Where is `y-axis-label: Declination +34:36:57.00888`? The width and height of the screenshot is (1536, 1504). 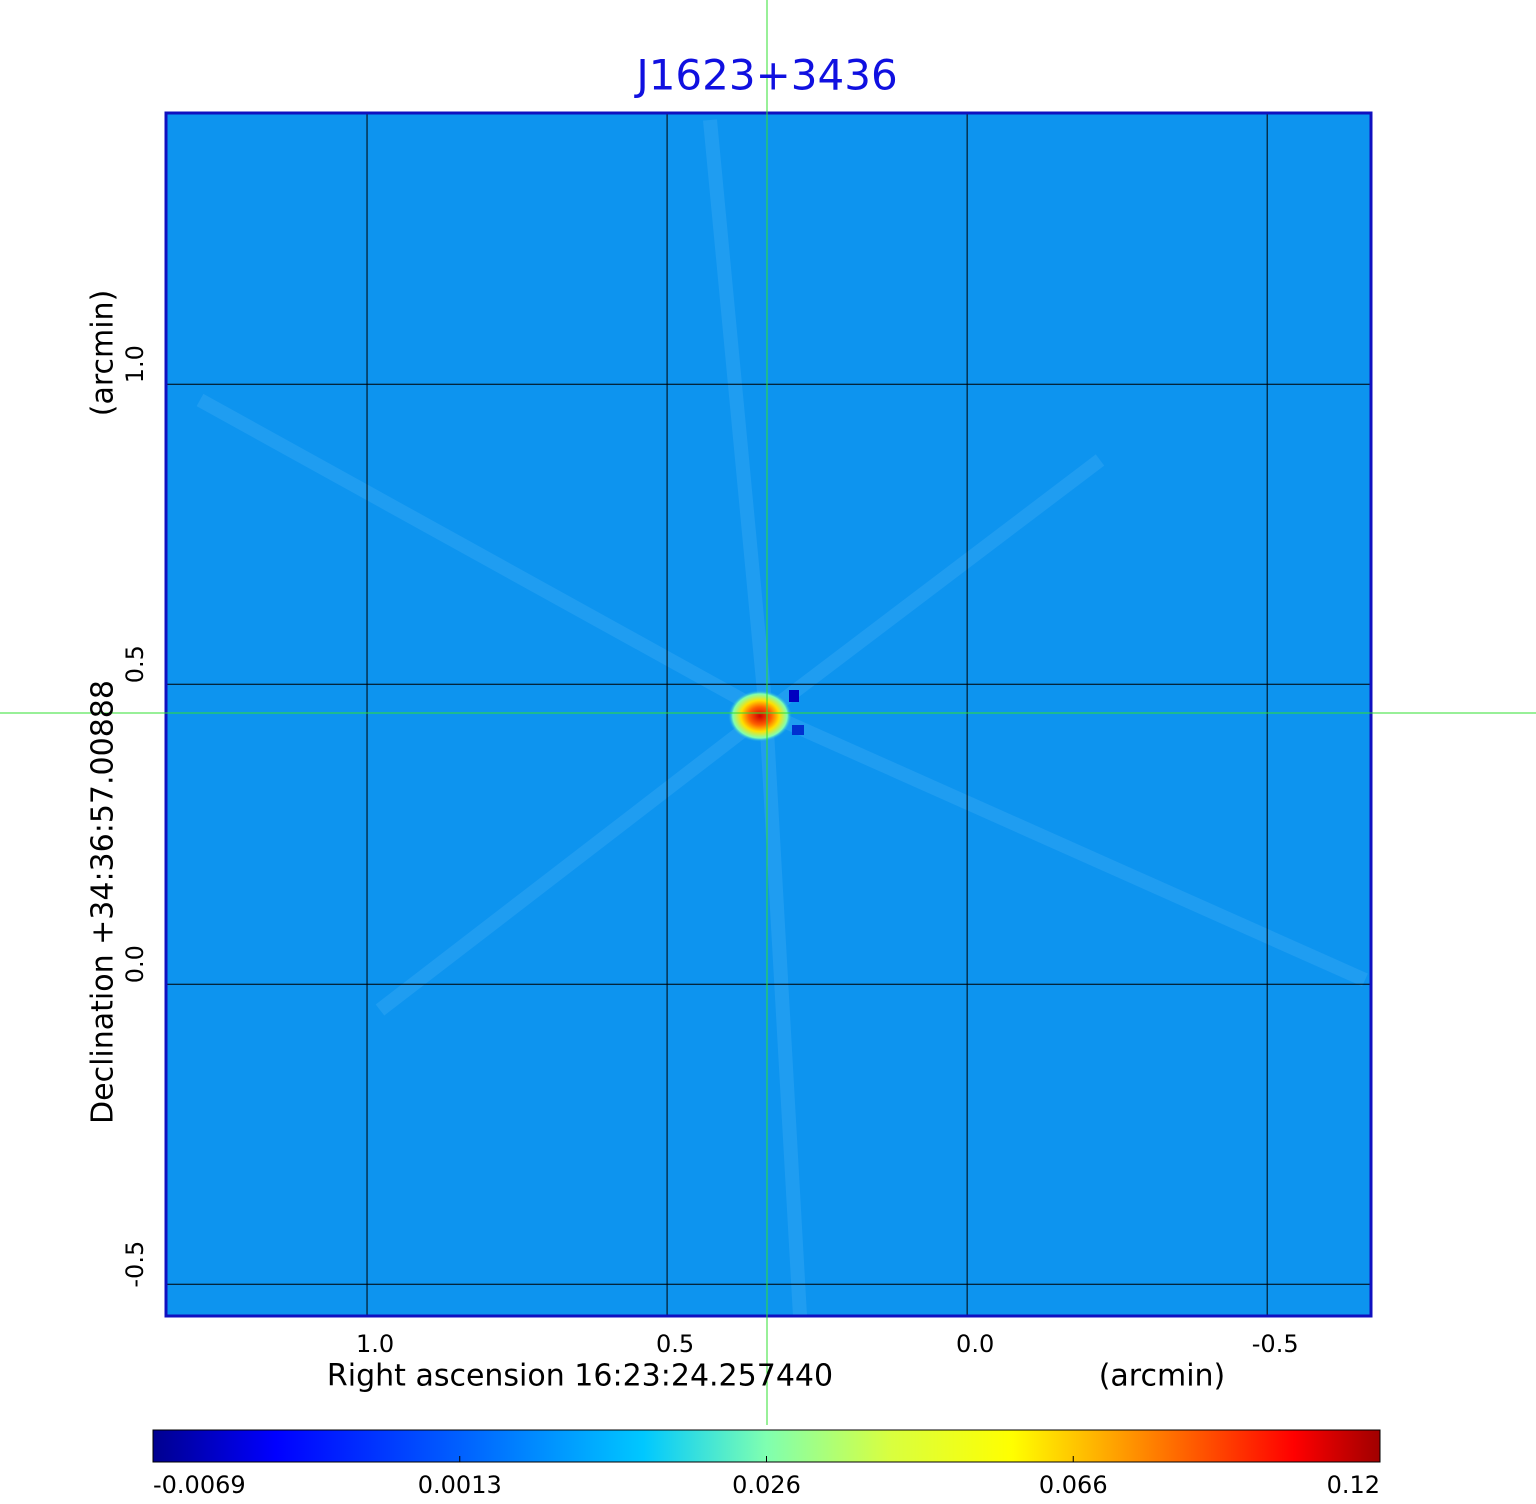
y-axis-label: Declination +34:36:57.00888 is located at coordinates (103, 902).